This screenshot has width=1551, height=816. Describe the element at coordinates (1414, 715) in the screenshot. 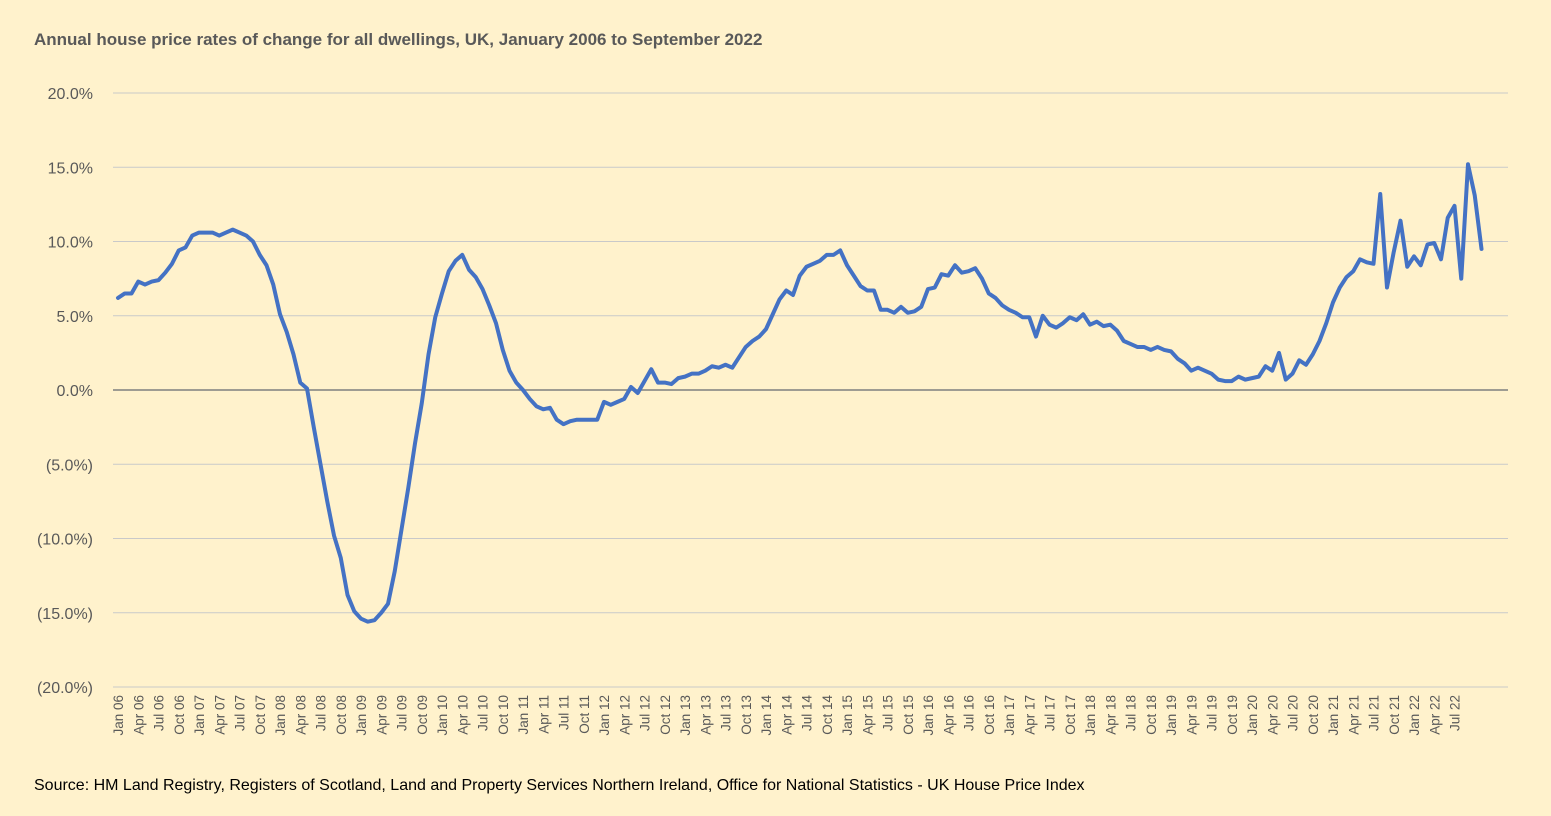

I see `x-tick-label: Jan 22` at that location.